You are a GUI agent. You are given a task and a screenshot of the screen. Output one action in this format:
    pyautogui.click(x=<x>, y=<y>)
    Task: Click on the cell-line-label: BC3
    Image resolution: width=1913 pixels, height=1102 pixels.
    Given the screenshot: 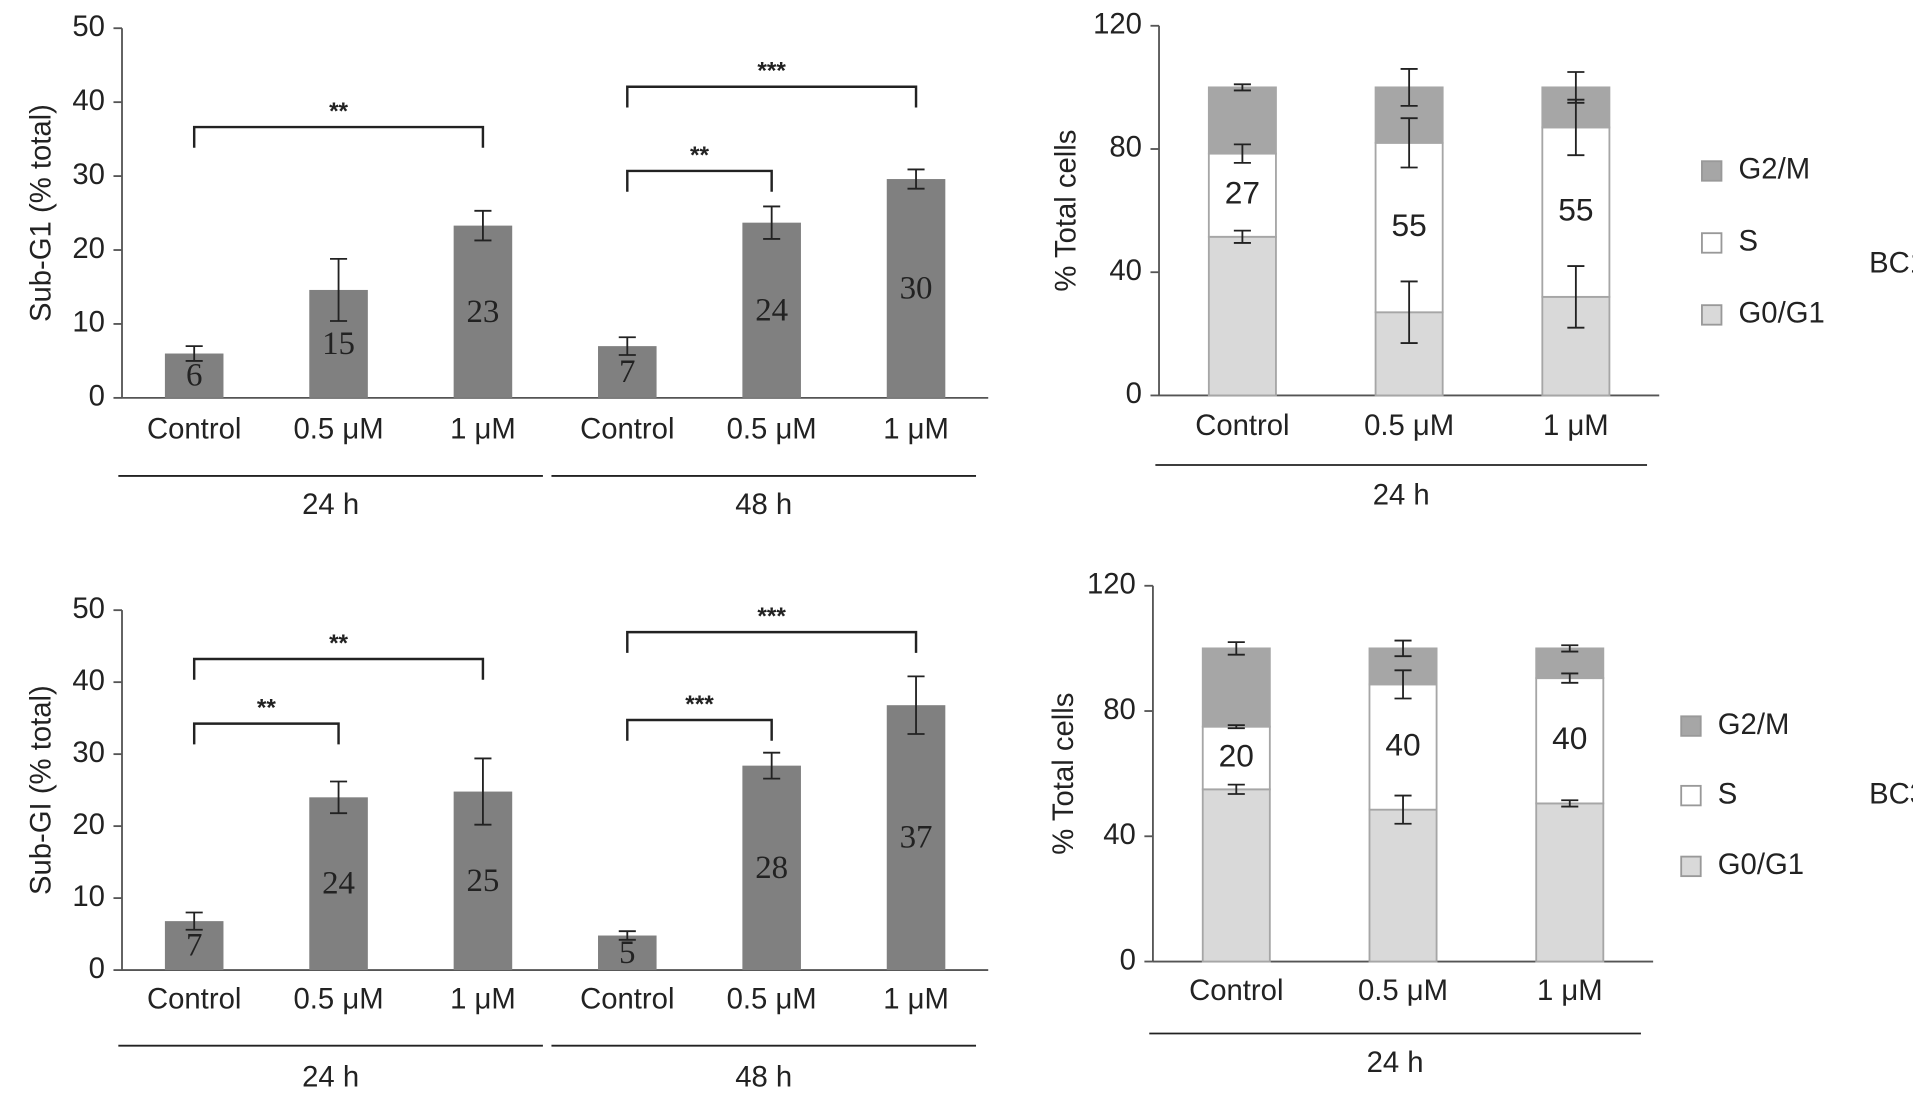 What is the action you would take?
    pyautogui.click(x=1891, y=793)
    